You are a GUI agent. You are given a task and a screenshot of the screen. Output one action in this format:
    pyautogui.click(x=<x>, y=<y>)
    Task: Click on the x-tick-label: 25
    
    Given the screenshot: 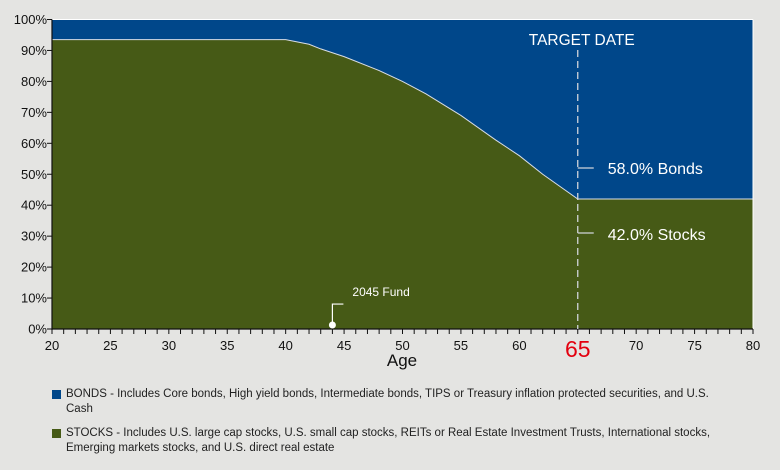 What is the action you would take?
    pyautogui.click(x=110, y=345)
    